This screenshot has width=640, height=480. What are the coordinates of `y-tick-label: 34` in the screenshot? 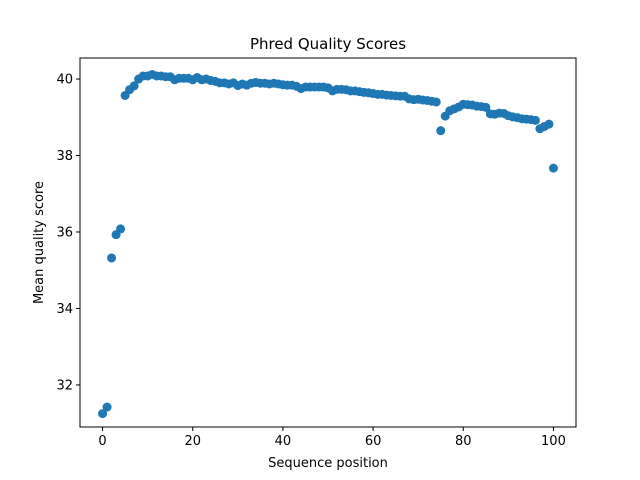 It's located at (64, 309).